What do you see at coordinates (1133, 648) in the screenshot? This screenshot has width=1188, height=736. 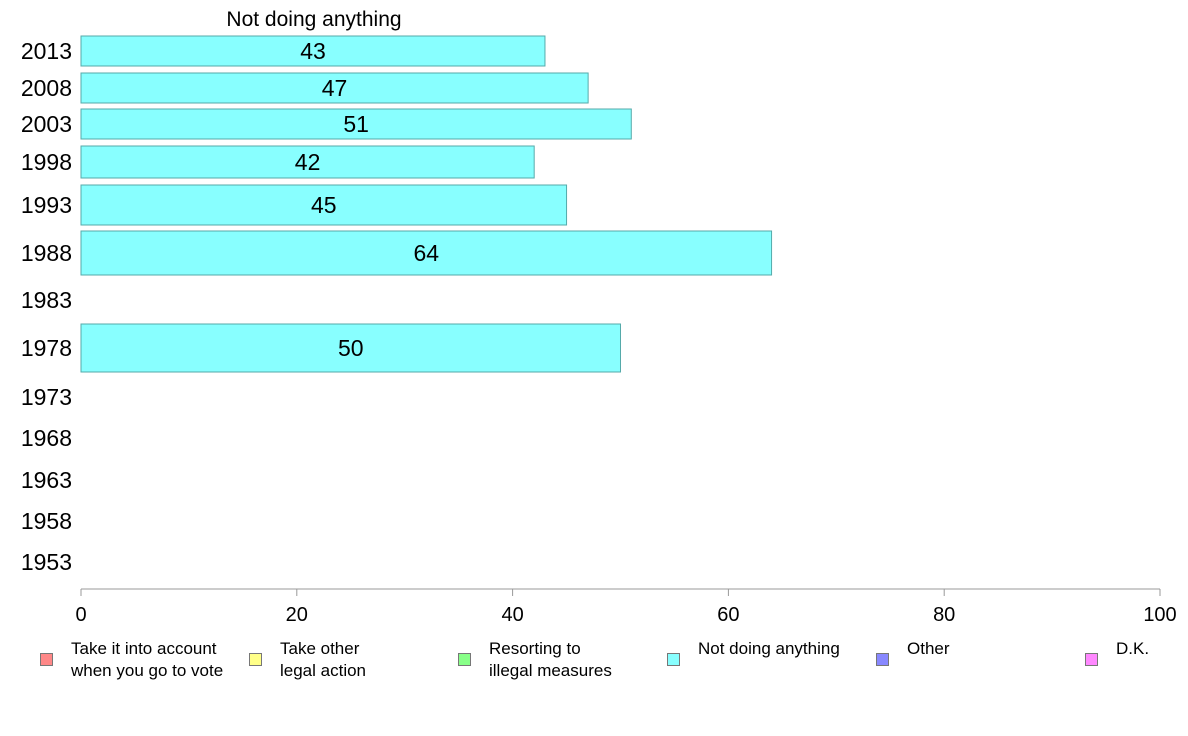 I see `legend-label: D.K.` at bounding box center [1133, 648].